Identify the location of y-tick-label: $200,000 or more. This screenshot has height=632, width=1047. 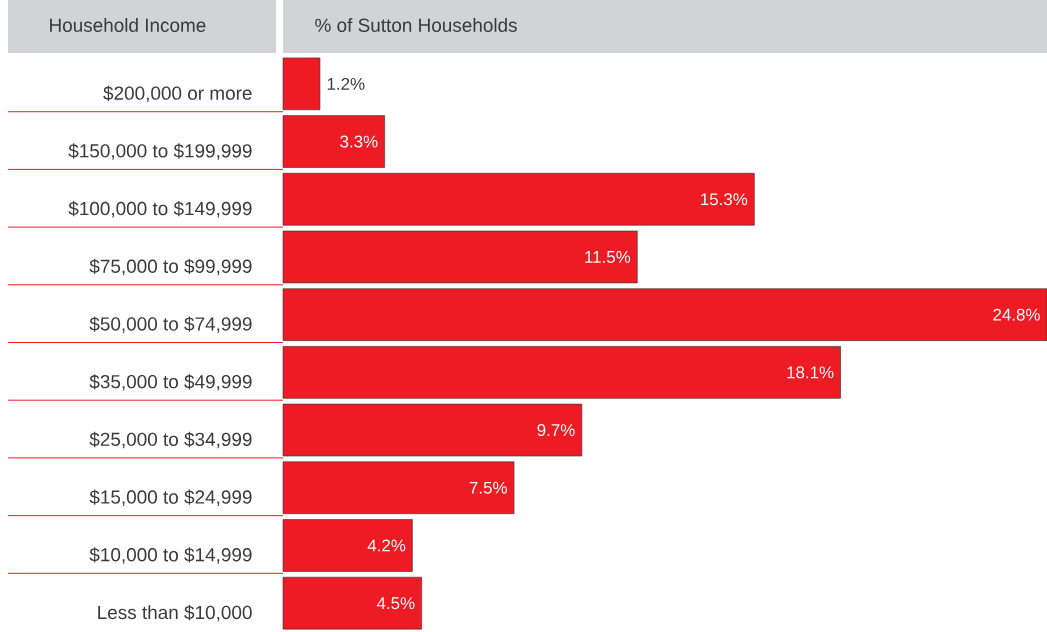
(177, 94).